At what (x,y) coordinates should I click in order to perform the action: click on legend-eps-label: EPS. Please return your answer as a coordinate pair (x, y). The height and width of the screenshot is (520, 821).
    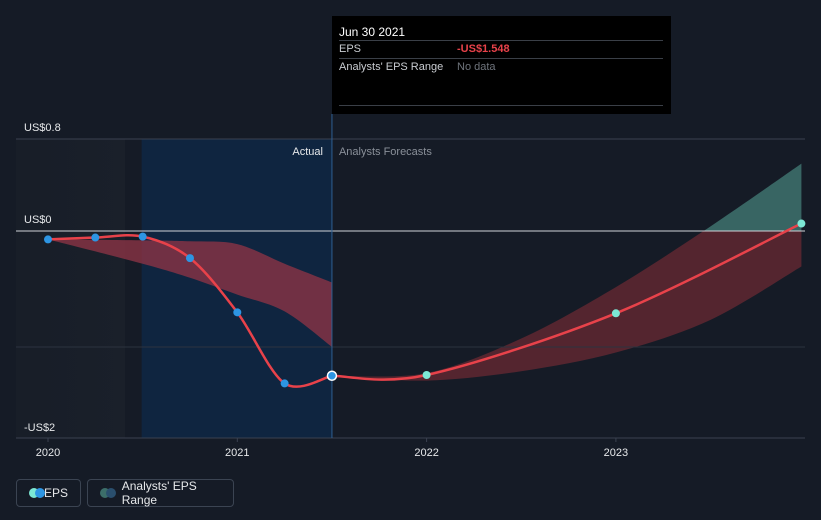
    Looking at the image, I should click on (55, 493).